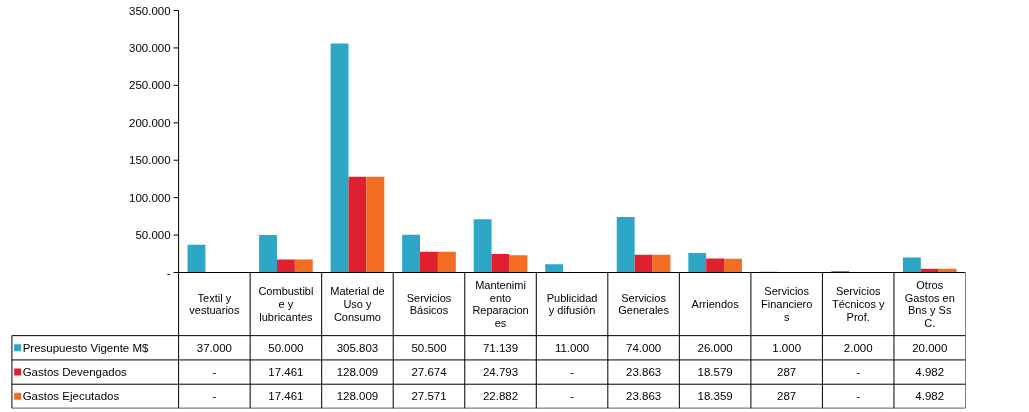 The width and height of the screenshot is (1029, 412). I want to click on legend-label: Gastos Ejecutados, so click(71, 396).